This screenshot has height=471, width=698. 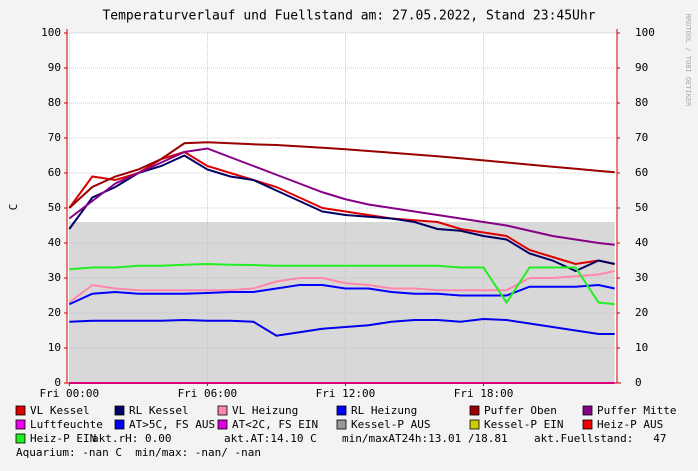 I want to click on y-tick-label: 70, so click(x=54, y=137).